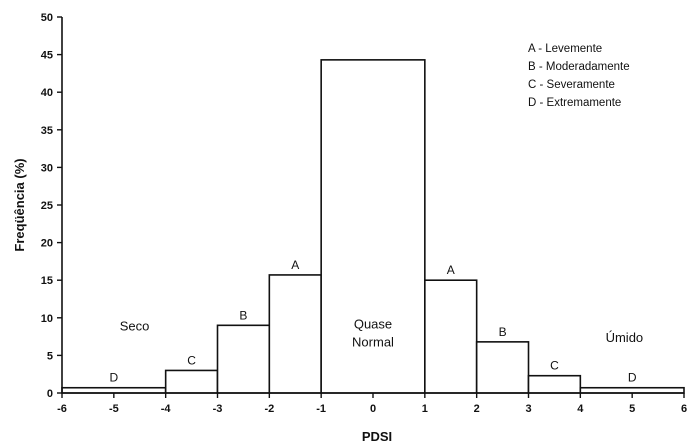 Image resolution: width=688 pixels, height=448 pixels. Describe the element at coordinates (373, 341) in the screenshot. I see `normal-region-label-line2: Normal` at that location.